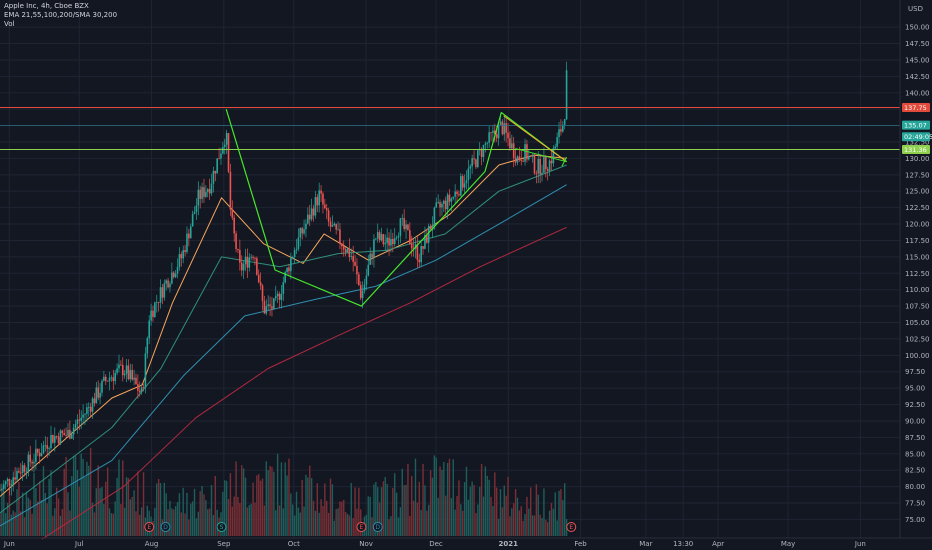 This screenshot has width=932, height=550. Describe the element at coordinates (917, 339) in the screenshot. I see `price-tick-label: 102.50` at that location.